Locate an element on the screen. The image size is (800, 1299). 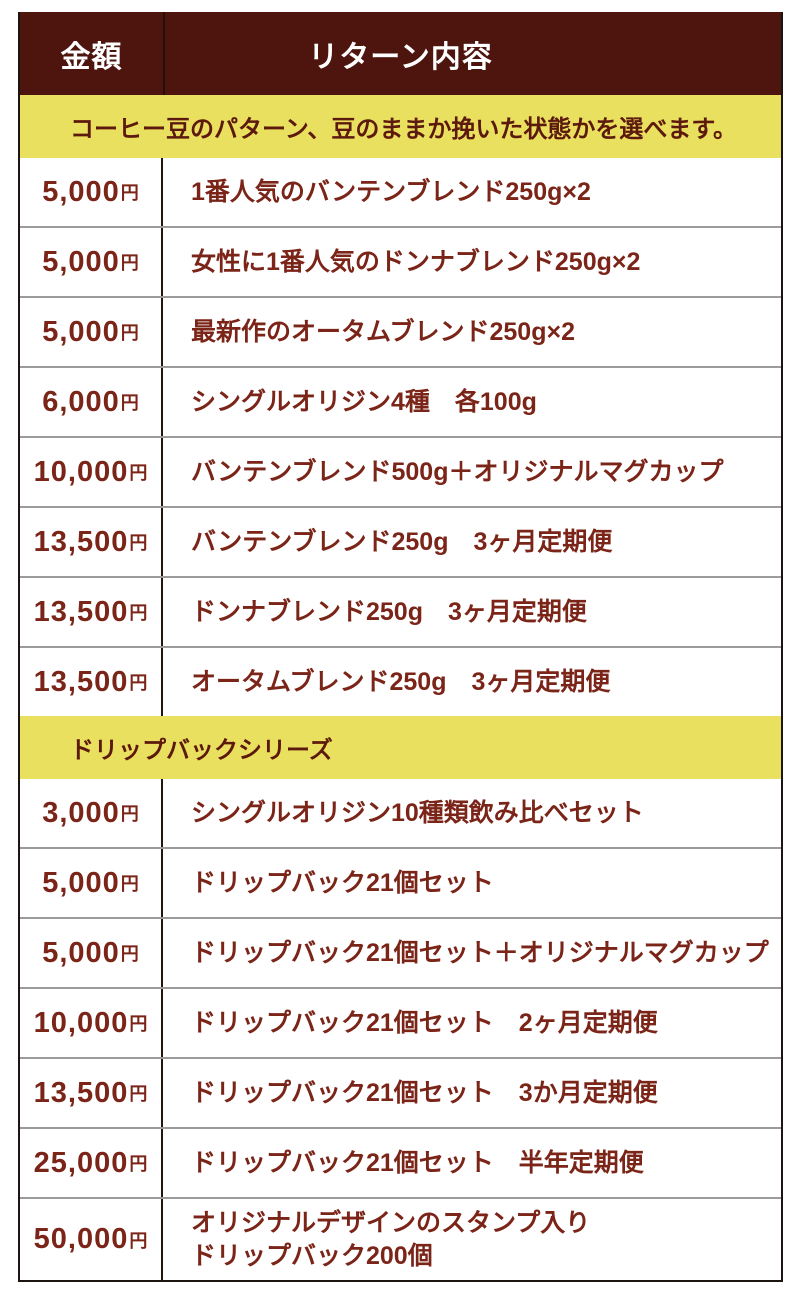
amount-cell: 50,000 円 is located at coordinates (91, 1239).